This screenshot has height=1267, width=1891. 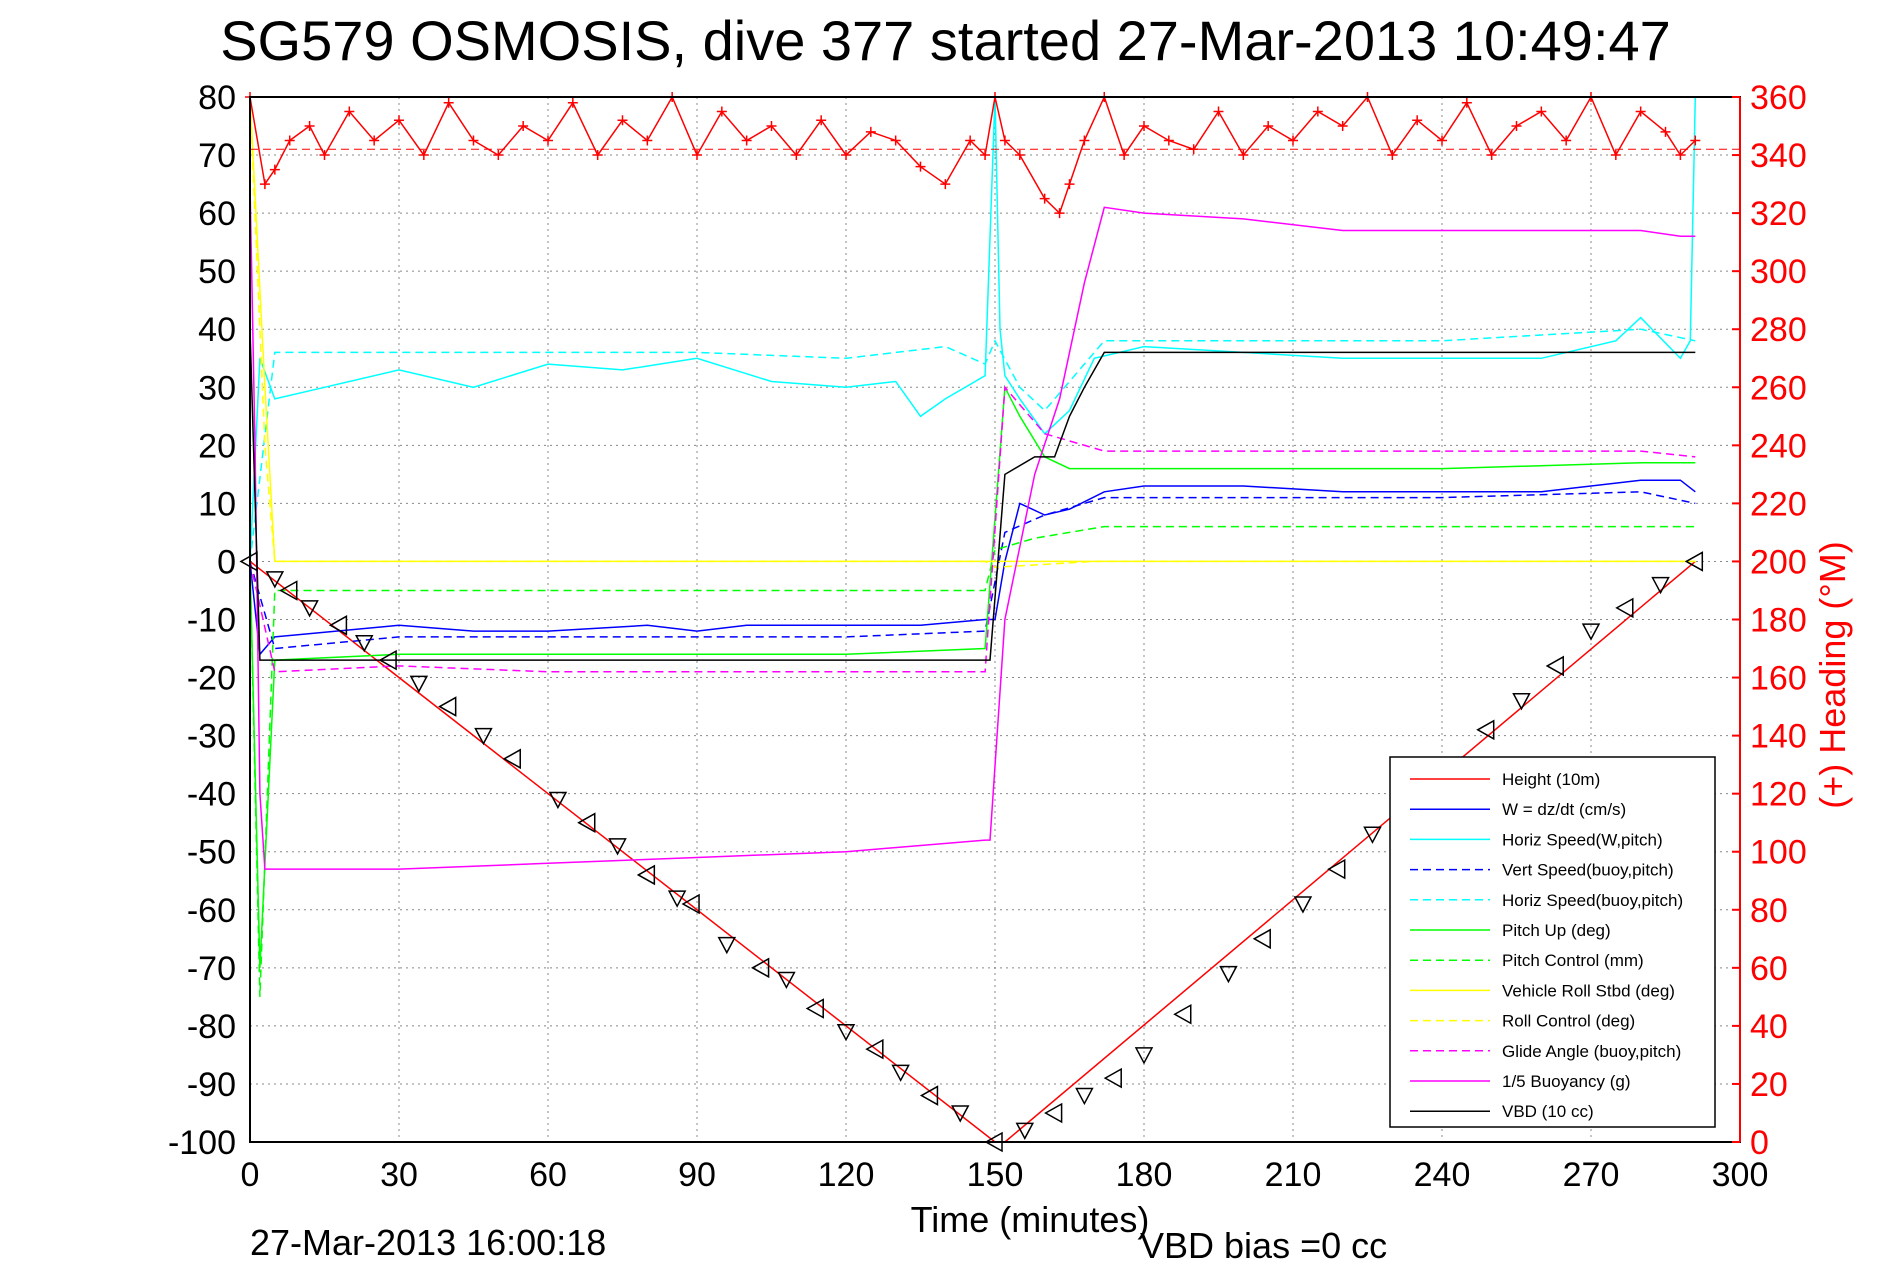 What do you see at coordinates (1588, 990) in the screenshot?
I see `legend-label: Vehicle Roll Stbd (deg)` at bounding box center [1588, 990].